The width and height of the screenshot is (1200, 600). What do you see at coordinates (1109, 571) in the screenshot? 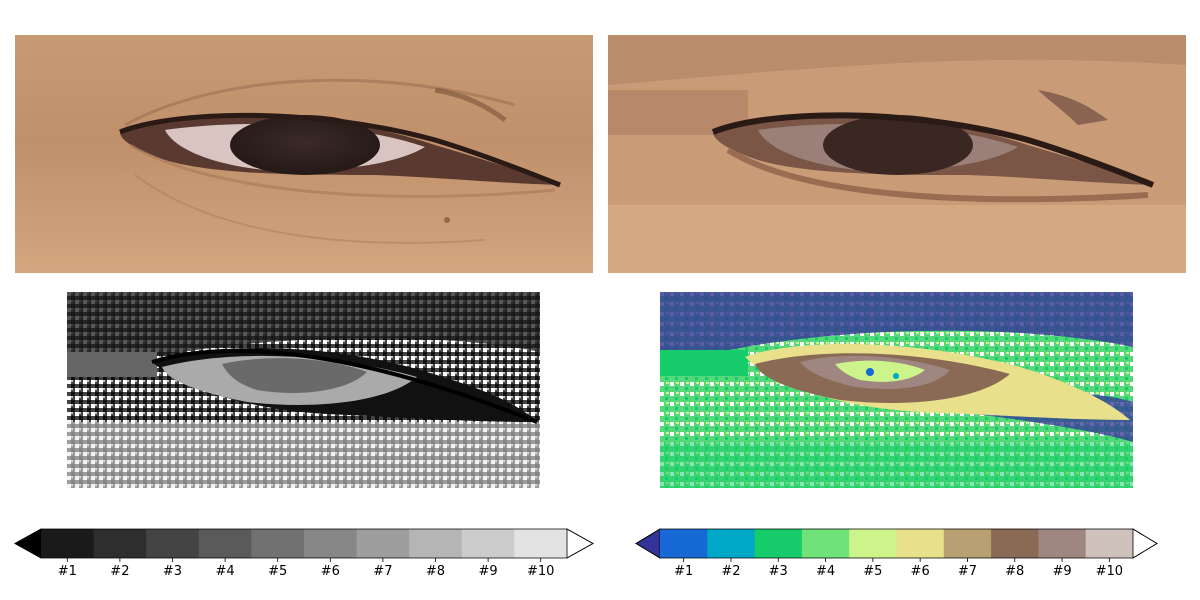
I see `terrain-label-10: #10` at bounding box center [1109, 571].